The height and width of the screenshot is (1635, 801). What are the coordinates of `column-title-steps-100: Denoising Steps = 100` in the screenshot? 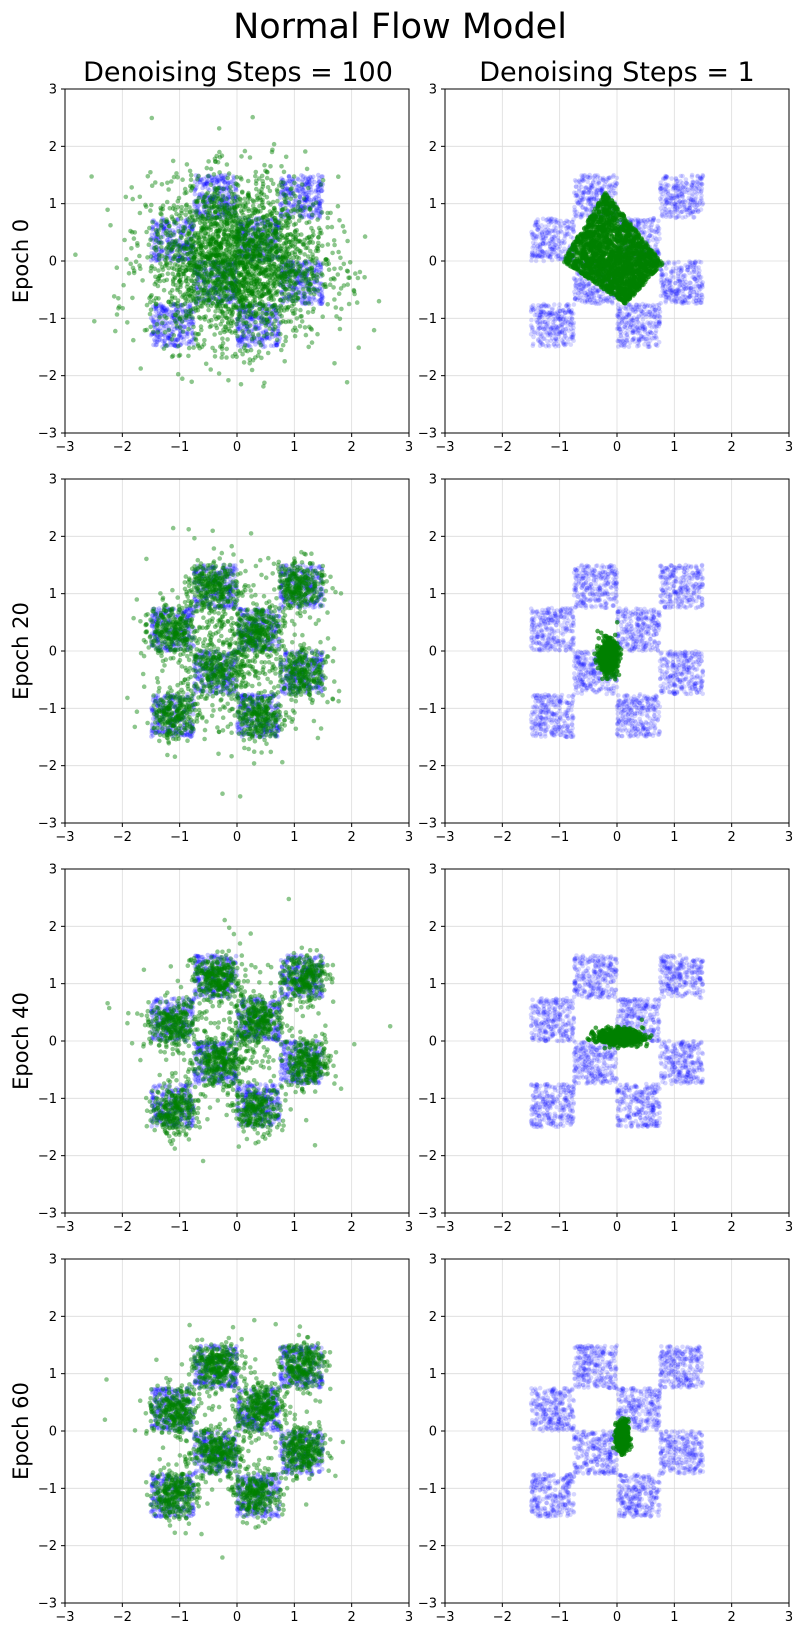 It's located at (238, 72).